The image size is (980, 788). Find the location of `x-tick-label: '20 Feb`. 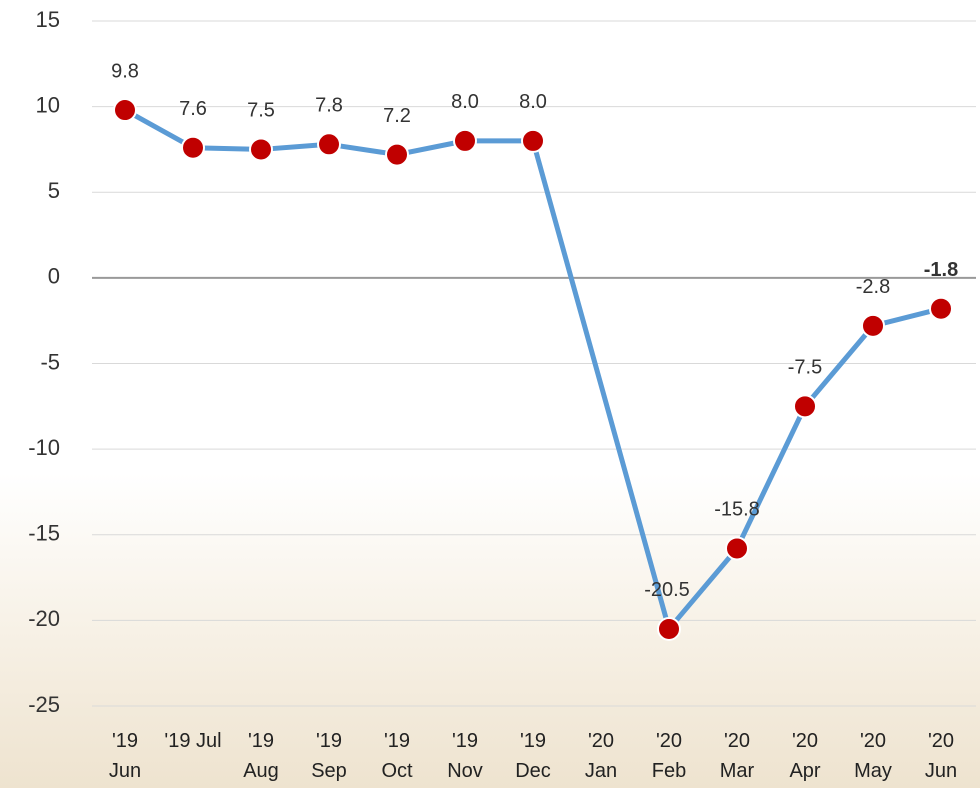

x-tick-label: '20 Feb is located at coordinates (669, 756).